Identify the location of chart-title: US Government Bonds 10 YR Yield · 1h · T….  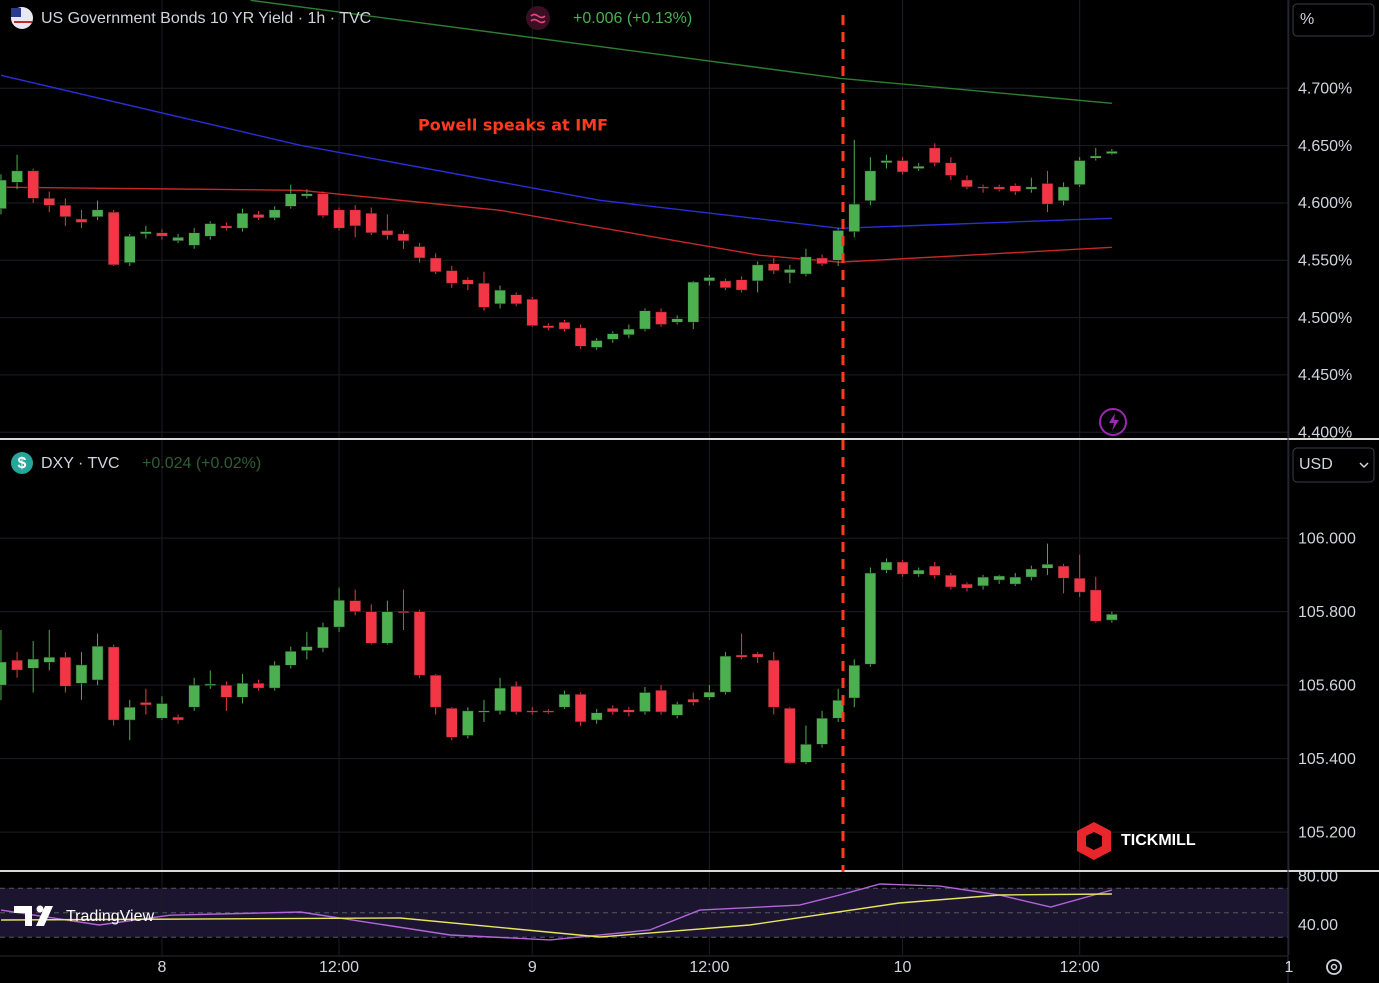
(206, 18).